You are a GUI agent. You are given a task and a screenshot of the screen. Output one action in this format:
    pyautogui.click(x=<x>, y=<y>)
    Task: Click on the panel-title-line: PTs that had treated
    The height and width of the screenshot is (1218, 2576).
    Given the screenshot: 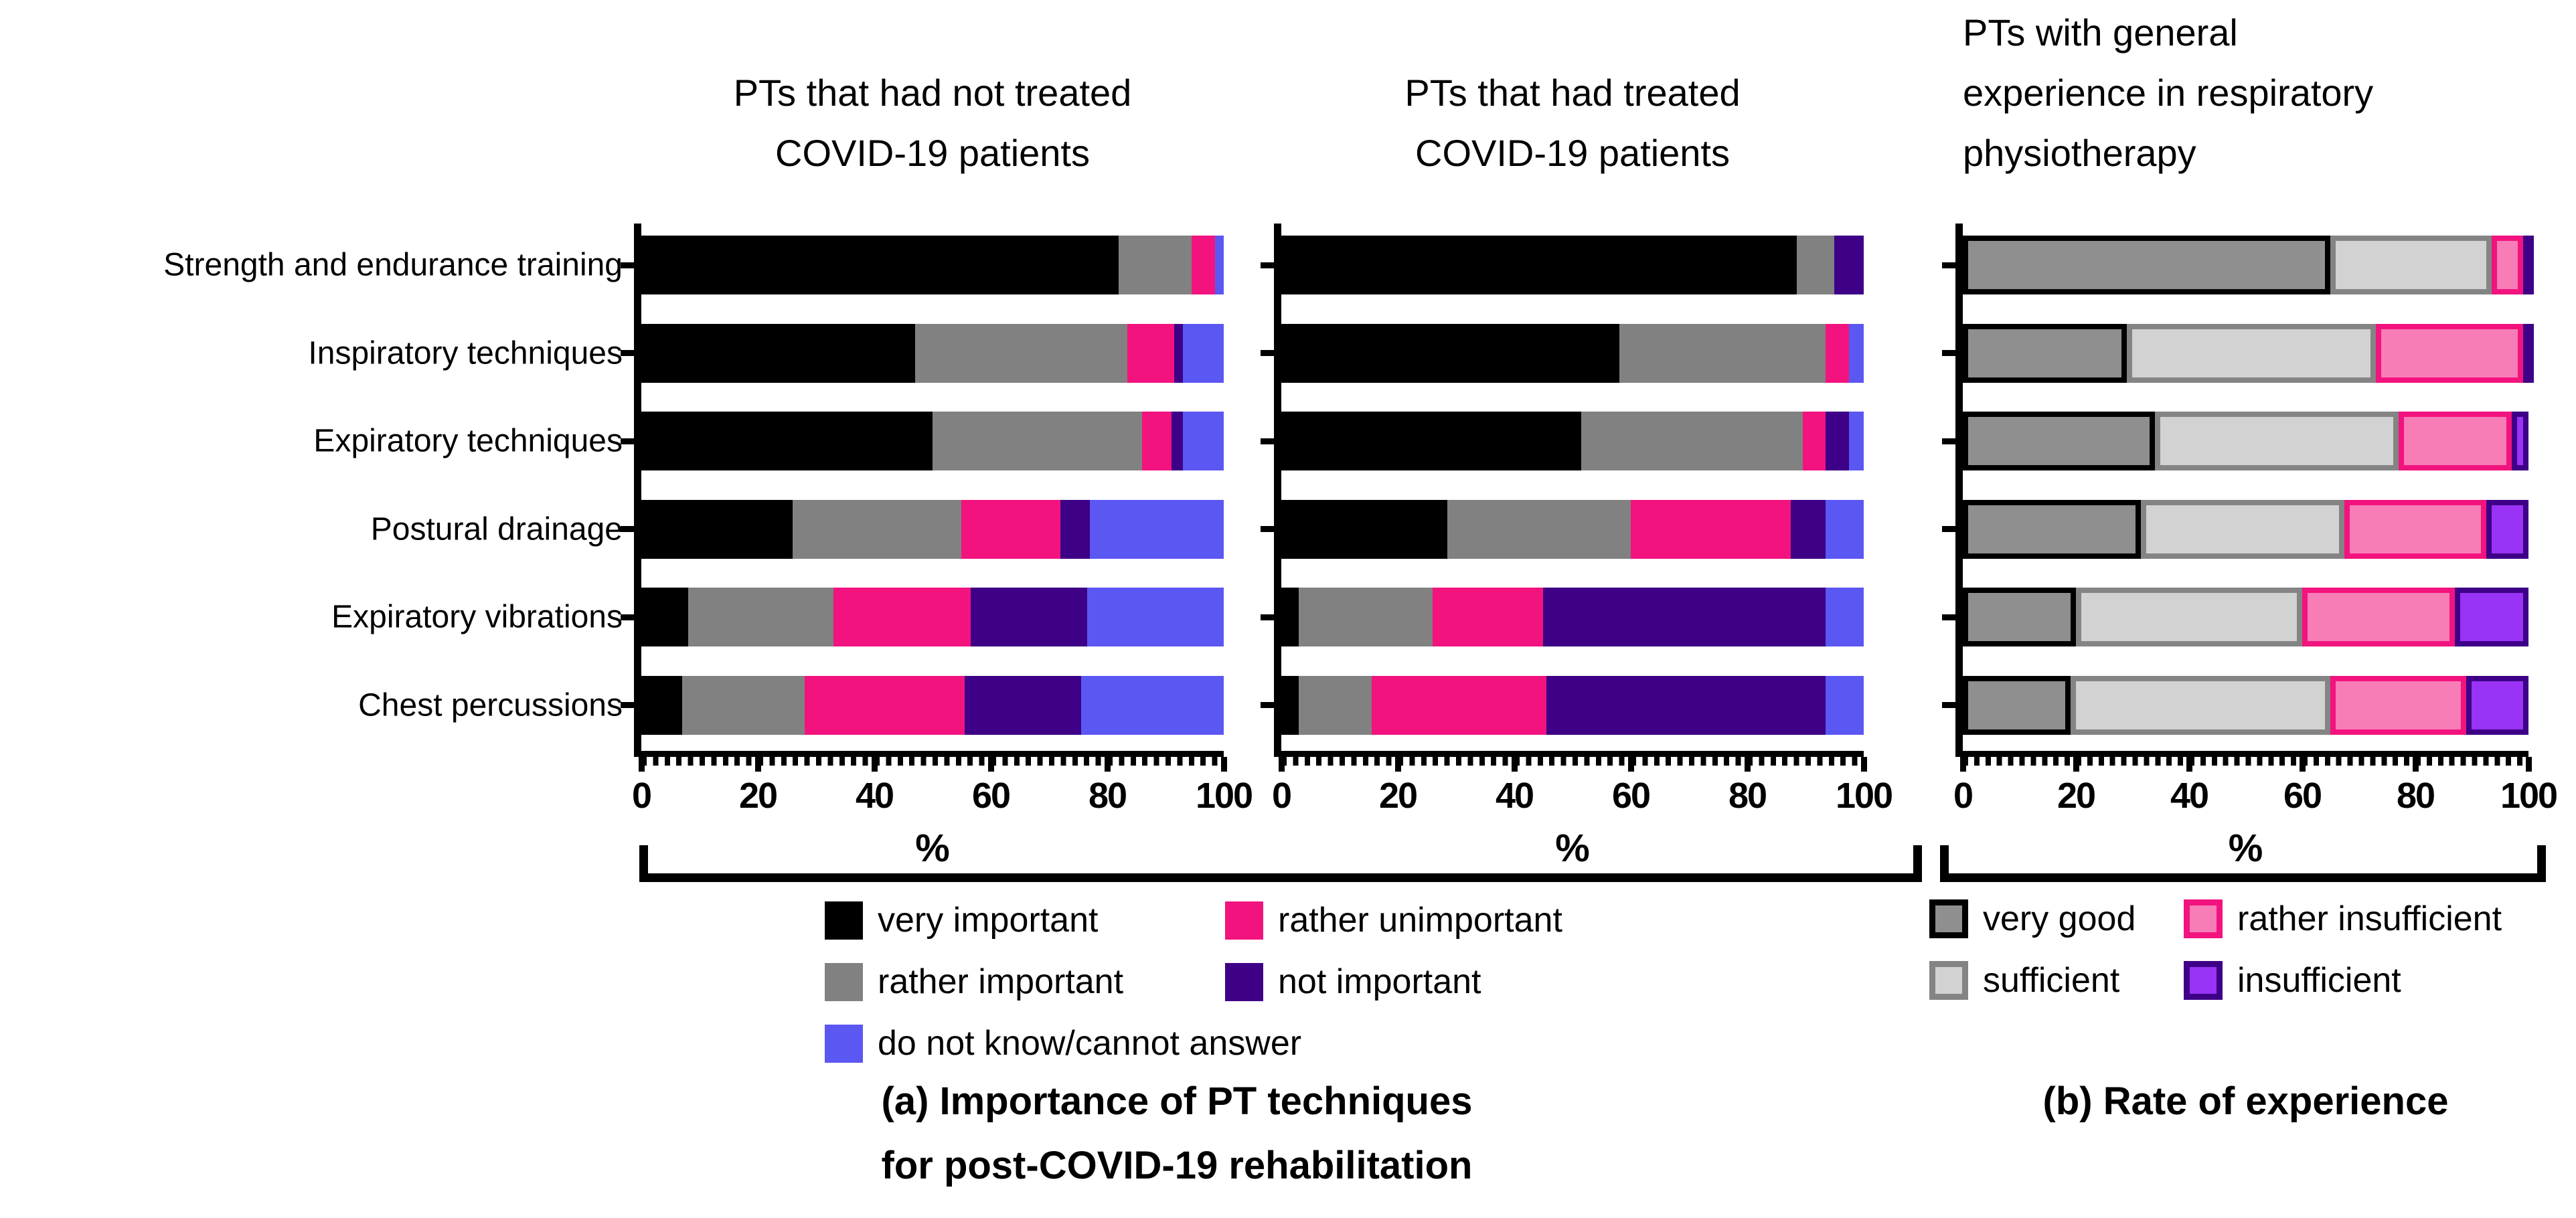 What is the action you would take?
    pyautogui.click(x=1573, y=93)
    